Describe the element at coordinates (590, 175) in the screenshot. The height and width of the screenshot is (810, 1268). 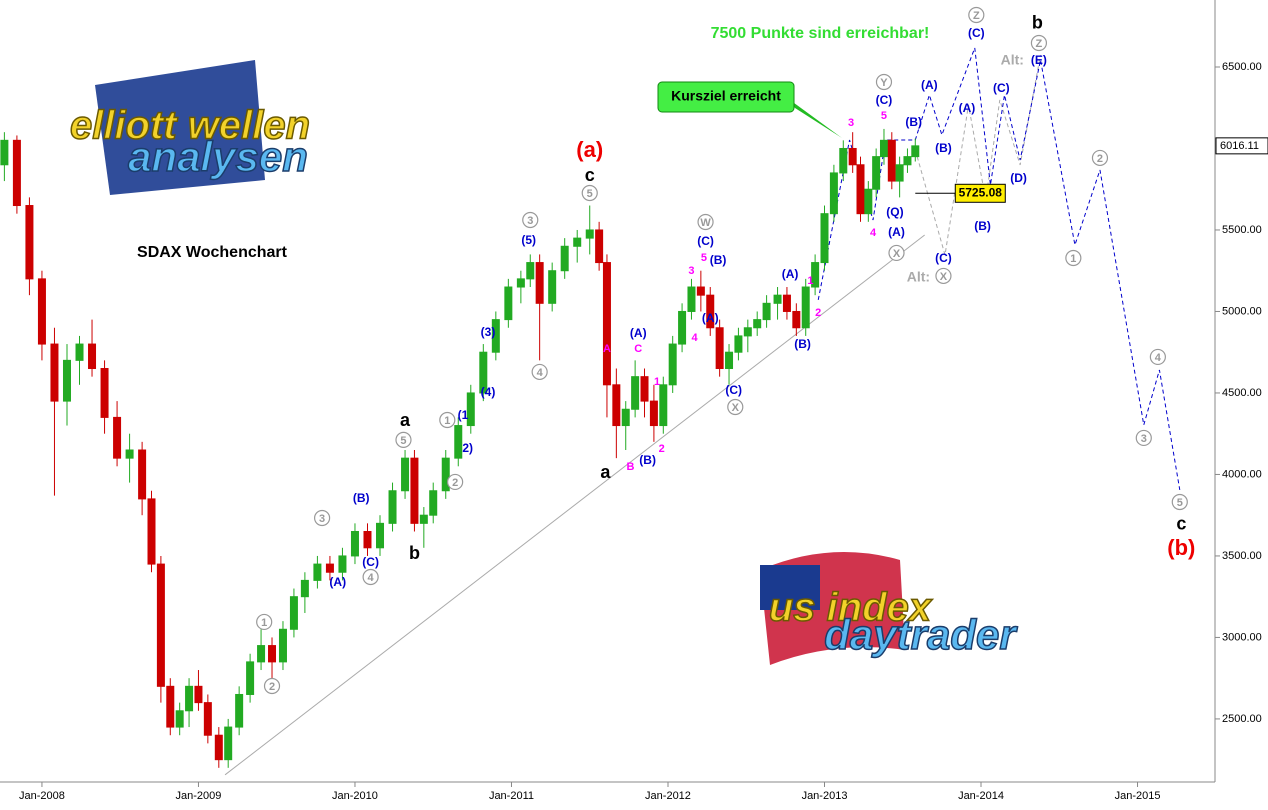
I see `wave-label: c` at that location.